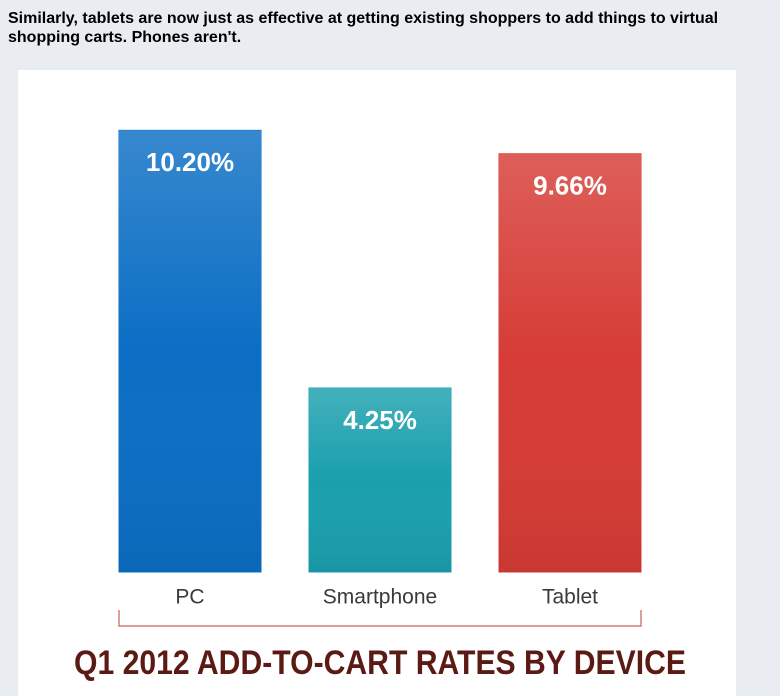  Describe the element at coordinates (570, 186) in the screenshot. I see `value-label: 9.66%` at that location.